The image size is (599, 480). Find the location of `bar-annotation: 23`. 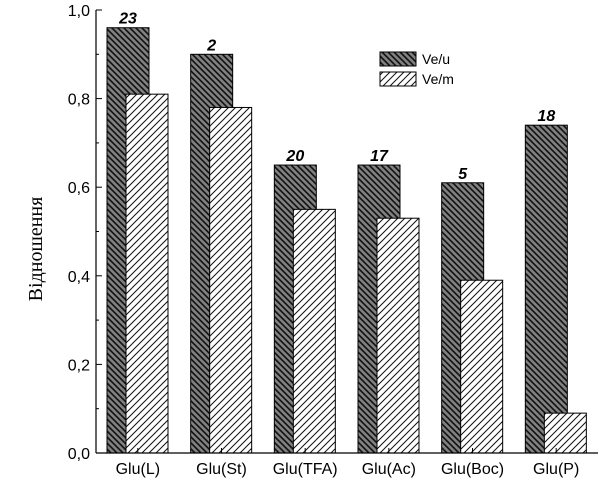

bar-annotation: 23 is located at coordinates (127, 19).